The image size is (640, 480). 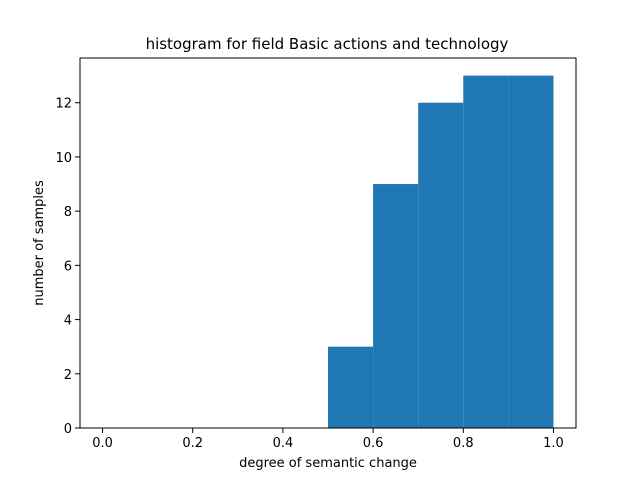 What do you see at coordinates (328, 463) in the screenshot?
I see `x-axis-label: degree of semantic change` at bounding box center [328, 463].